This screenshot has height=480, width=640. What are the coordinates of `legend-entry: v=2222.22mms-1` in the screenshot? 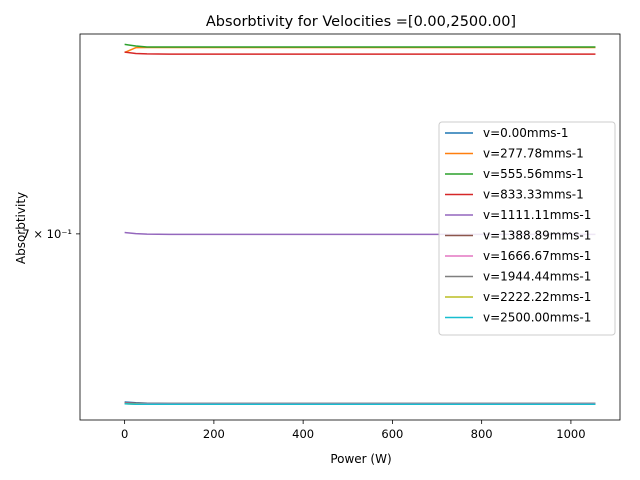 It's located at (537, 297).